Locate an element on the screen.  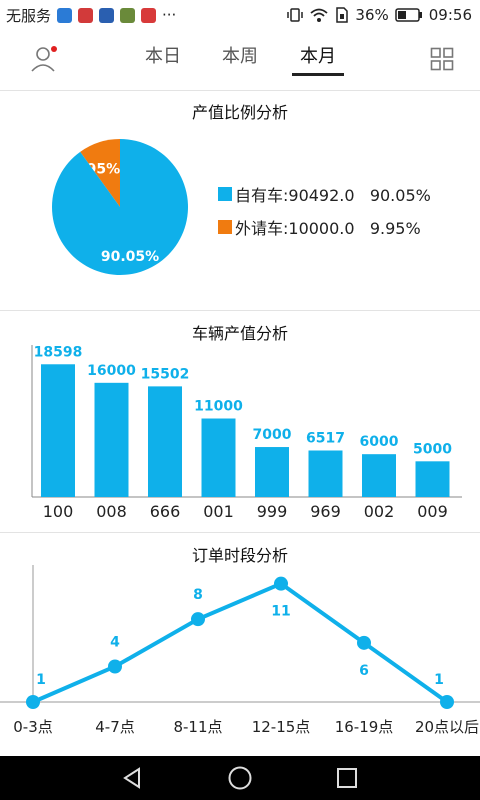
bar-value-label: 16000 is located at coordinates (111, 371).